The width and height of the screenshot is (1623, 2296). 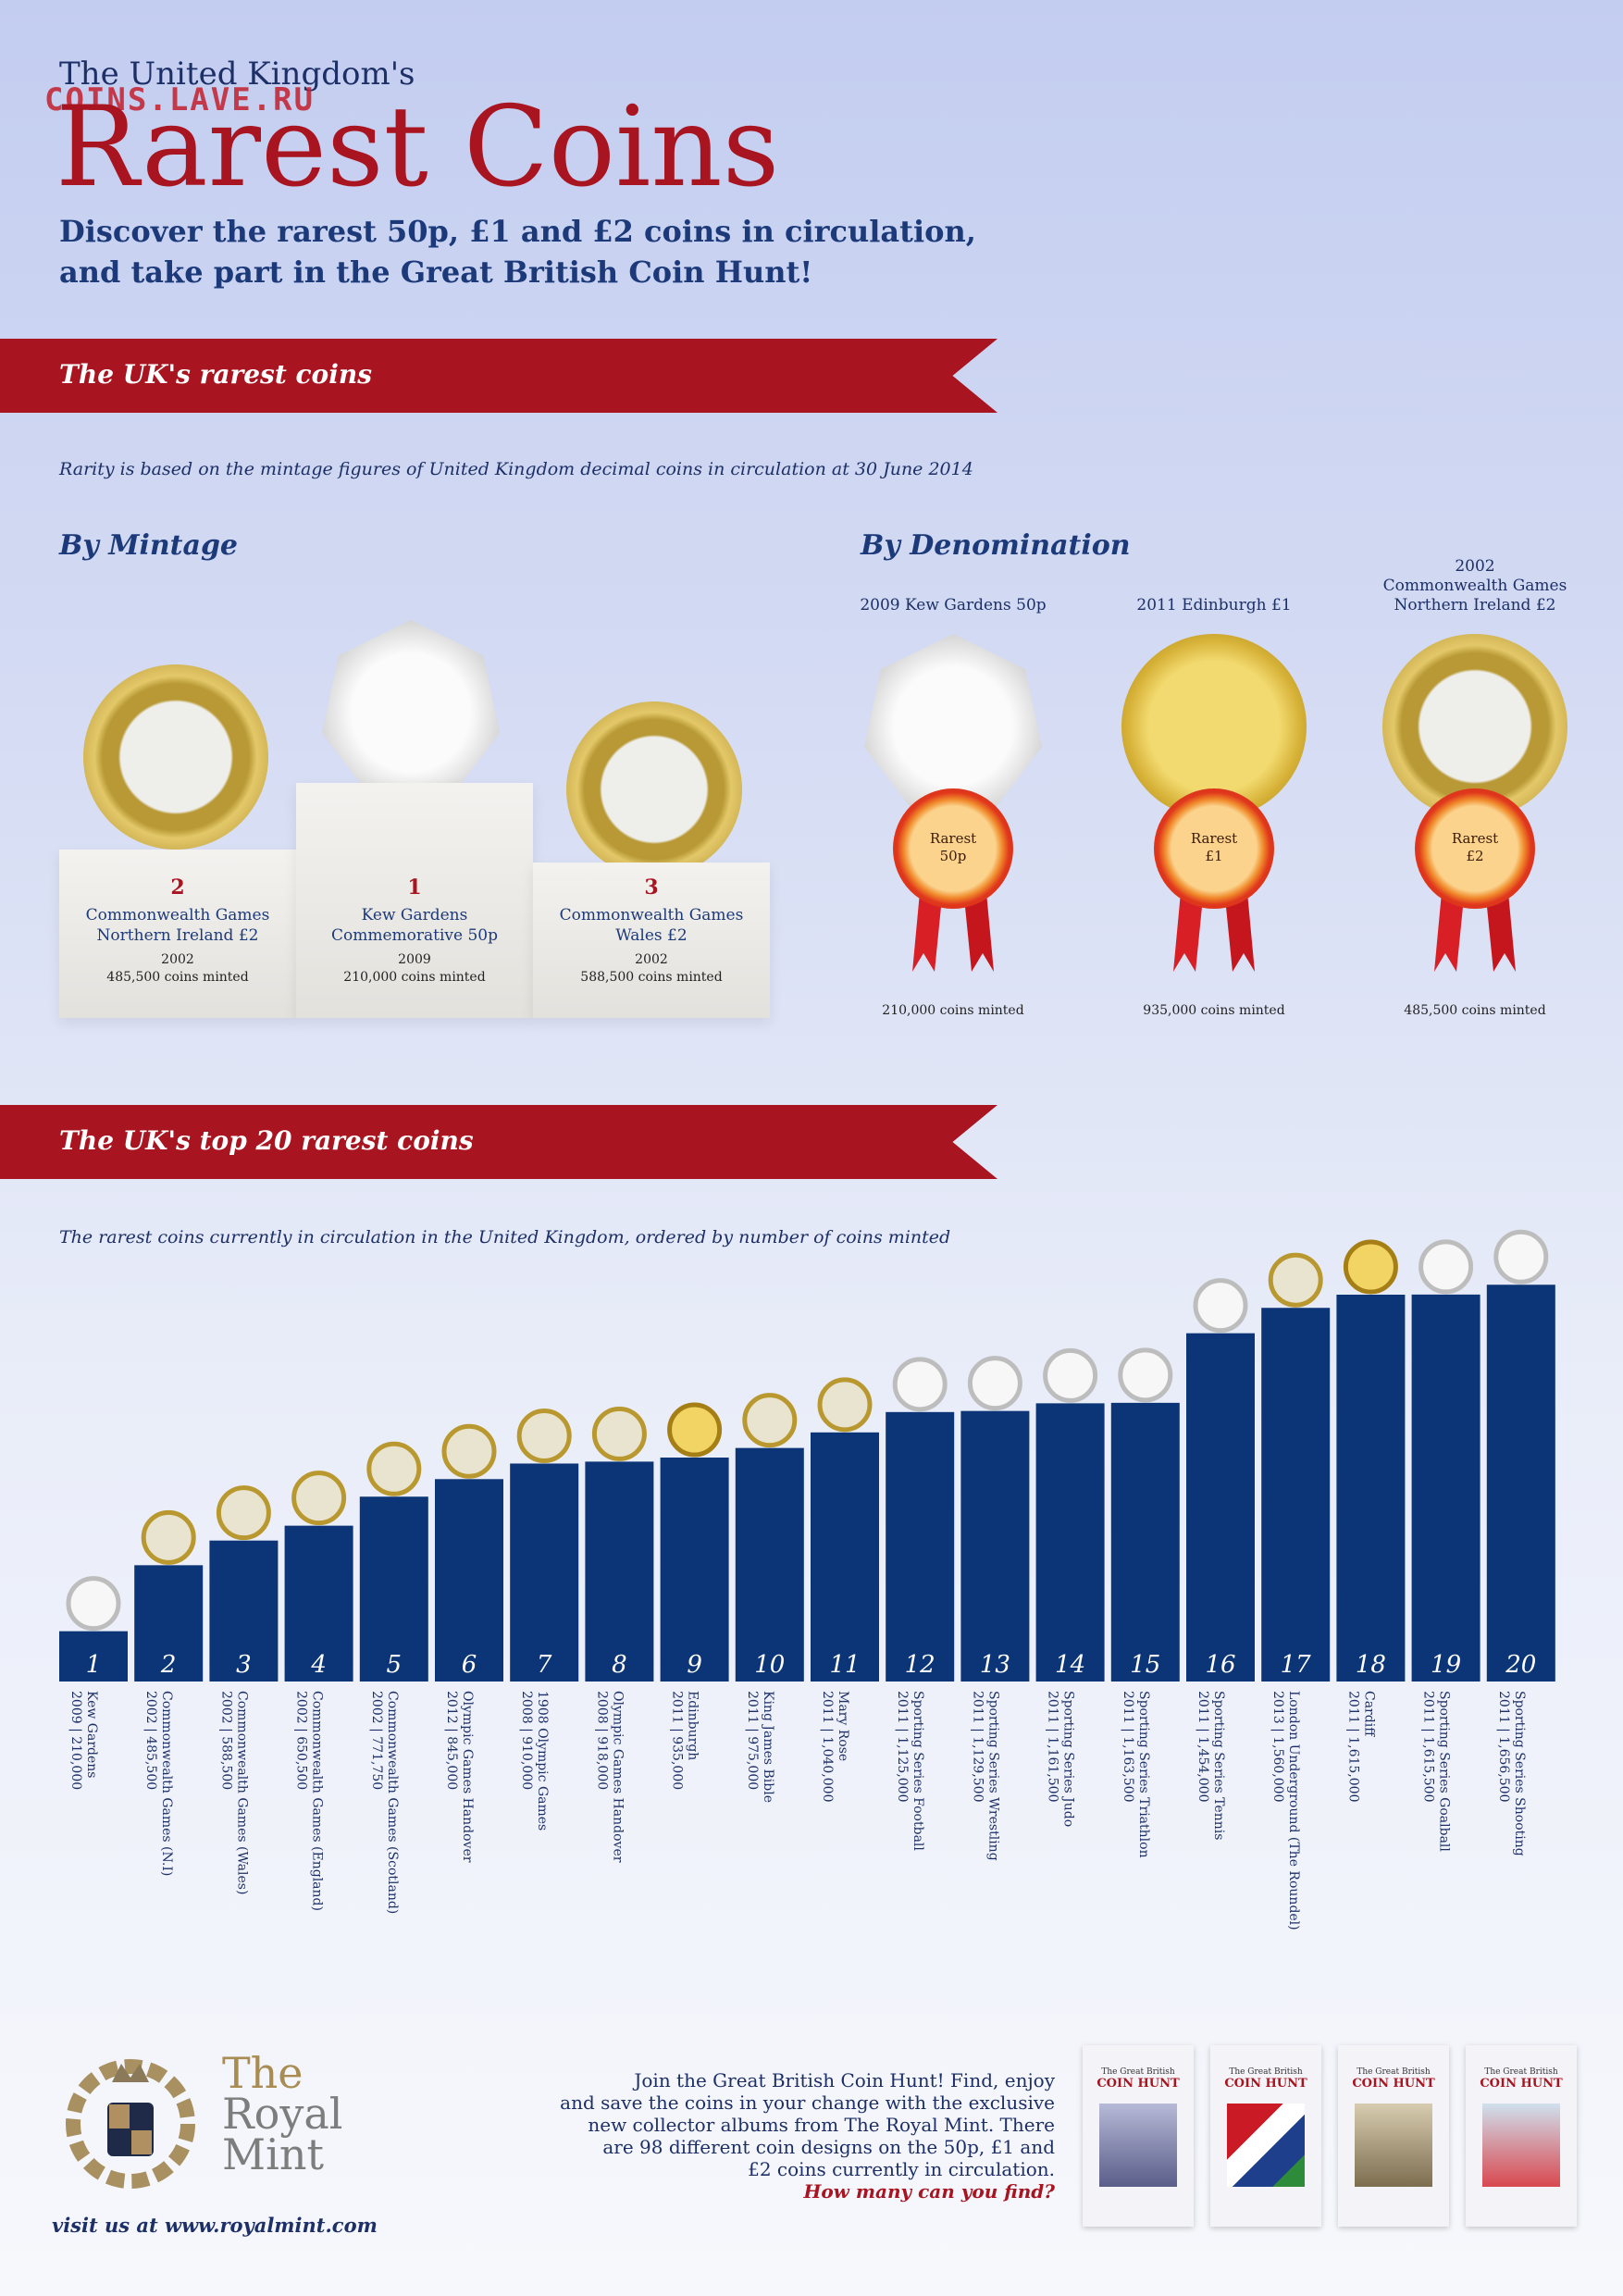 I want to click on bar-rank-label: 15, so click(x=1145, y=1665).